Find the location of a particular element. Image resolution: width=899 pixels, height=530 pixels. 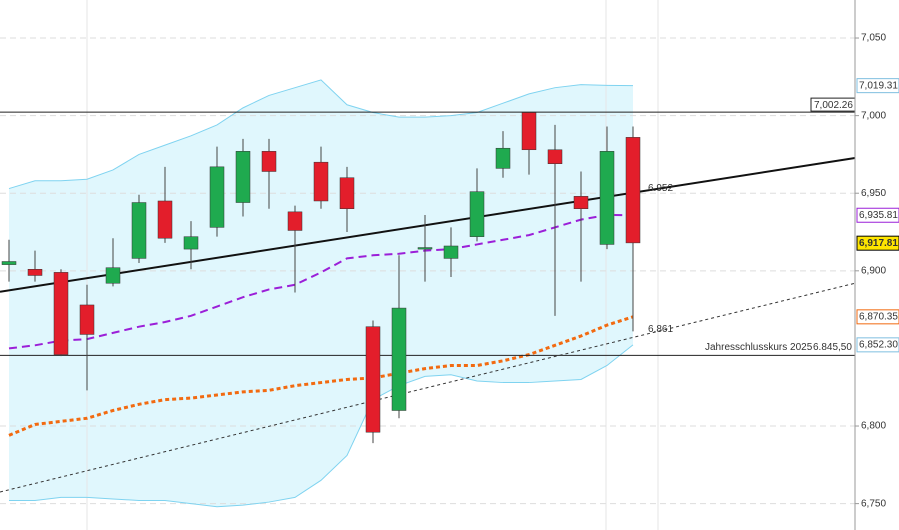

price-tag: 6,935.81 is located at coordinates (878, 215).